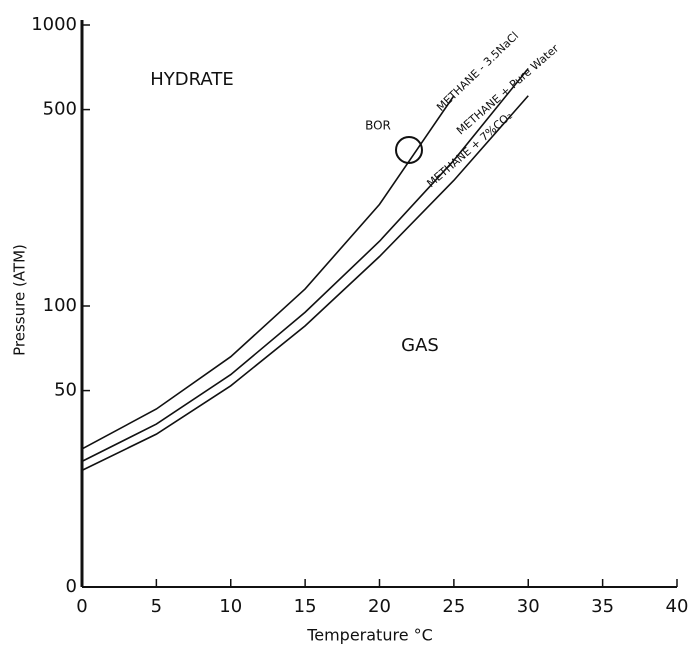 Image resolution: width=689 pixels, height=655 pixels. Describe the element at coordinates (60, 109) in the screenshot. I see `y-tick-label: 500` at that location.